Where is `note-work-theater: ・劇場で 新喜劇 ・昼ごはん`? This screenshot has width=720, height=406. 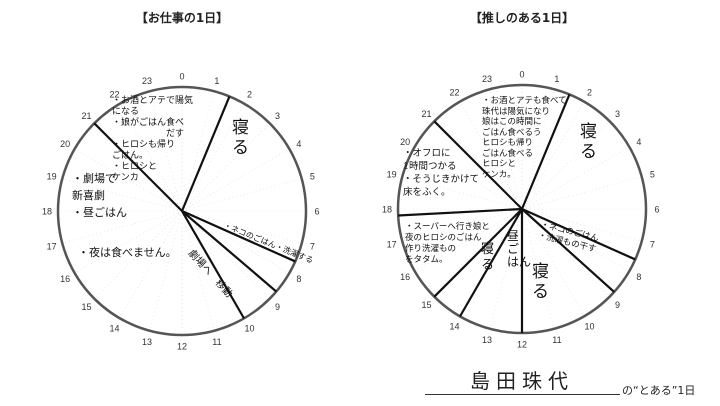 note-work-theater: ・劇場で 新喜劇 ・昼ごはん is located at coordinates (99, 195).